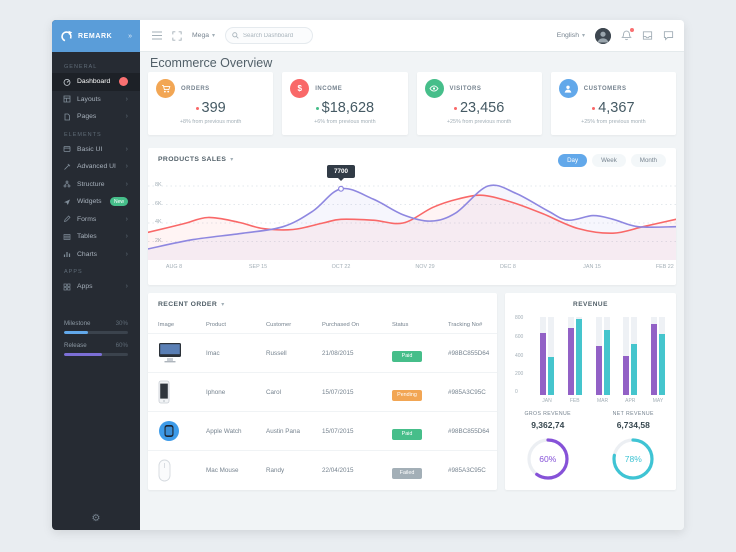 Image resolution: width=736 pixels, height=552 pixels. I want to click on stat-label: VISITORS, so click(465, 88).